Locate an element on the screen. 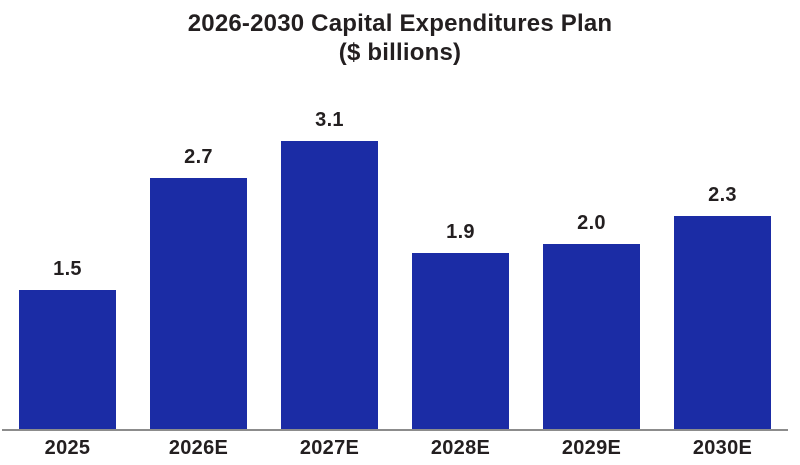  bar-2025 is located at coordinates (67, 360).